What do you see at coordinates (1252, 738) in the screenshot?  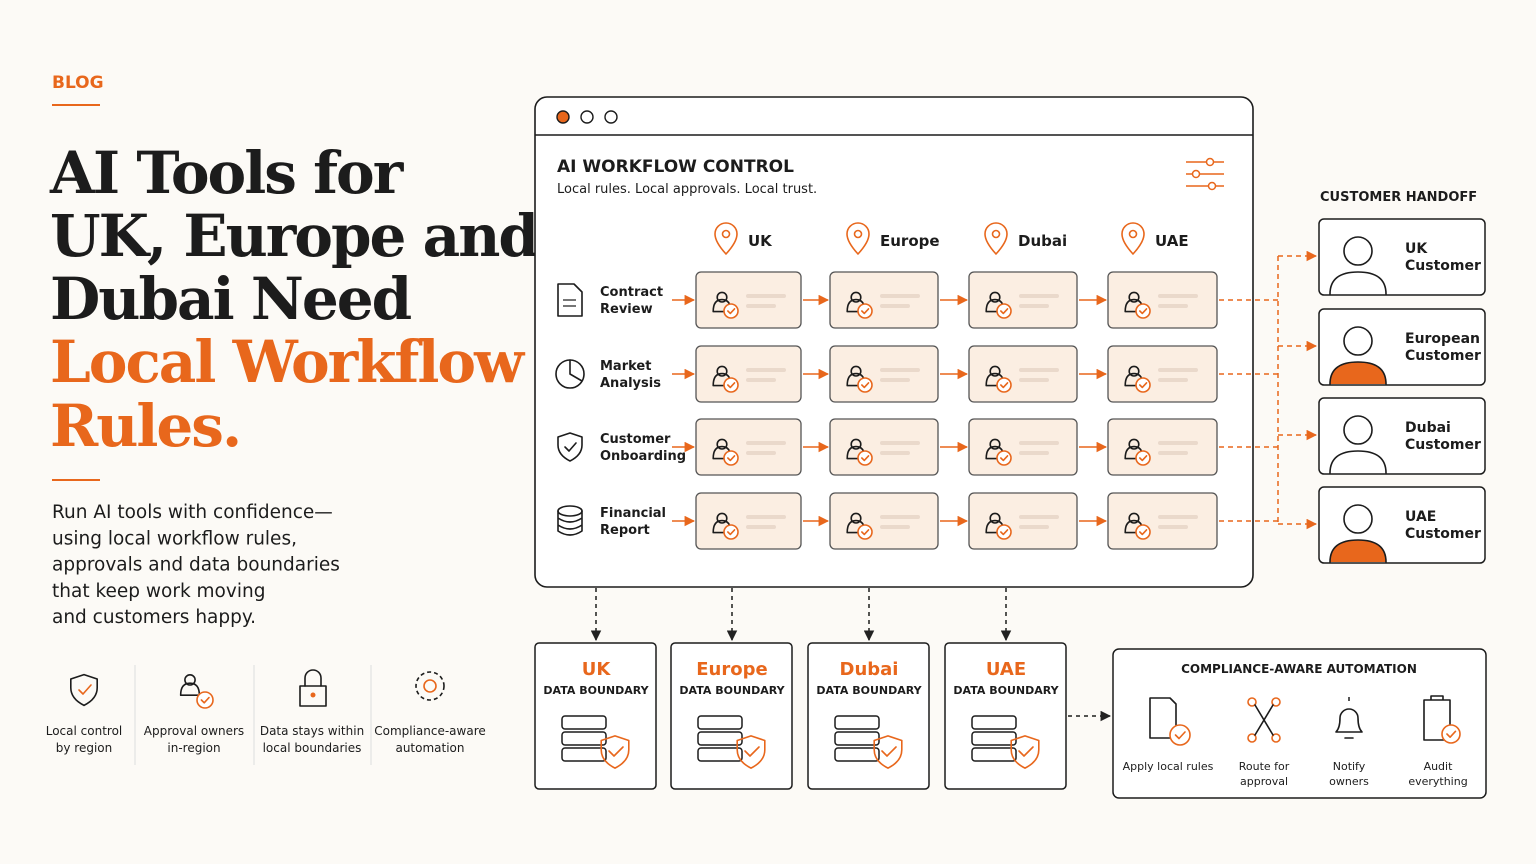 I see `route-node` at bounding box center [1252, 738].